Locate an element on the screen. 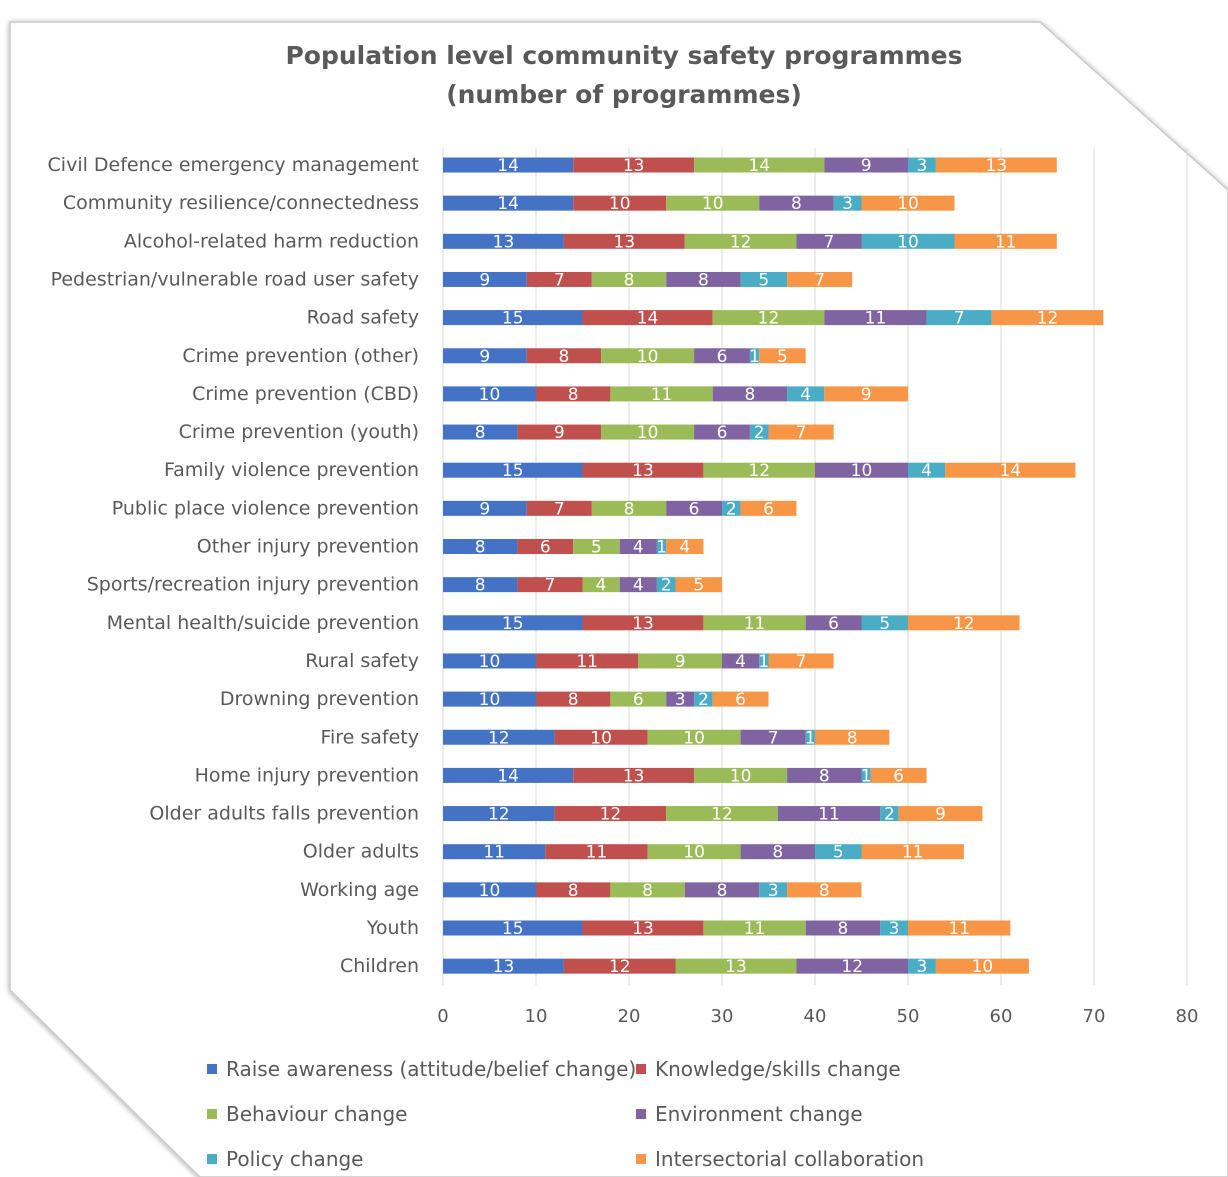 This screenshot has height=1177, width=1228. category-label: Pedestrian/vulnerable road user safety is located at coordinates (235, 279).